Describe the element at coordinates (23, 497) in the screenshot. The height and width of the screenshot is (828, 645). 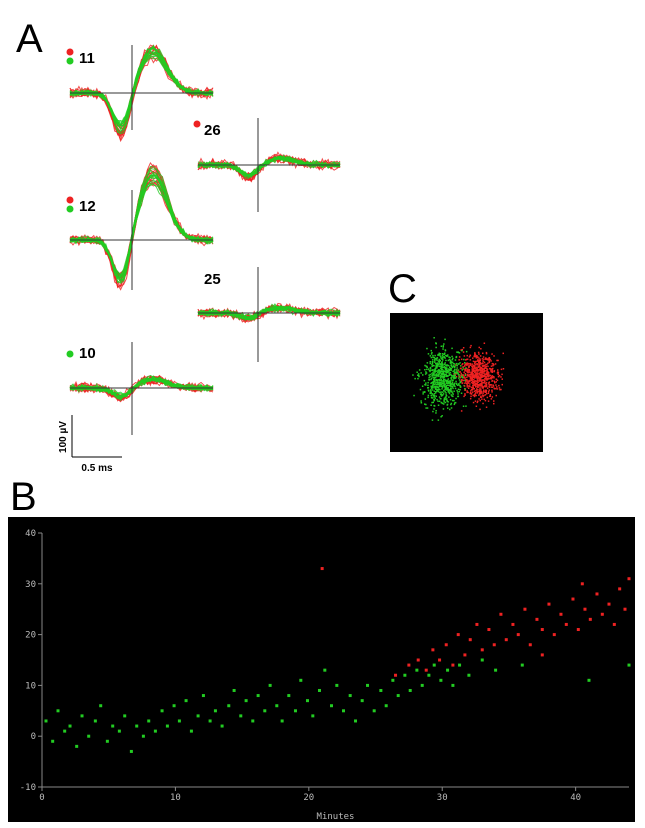
I see `panel-label: B` at that location.